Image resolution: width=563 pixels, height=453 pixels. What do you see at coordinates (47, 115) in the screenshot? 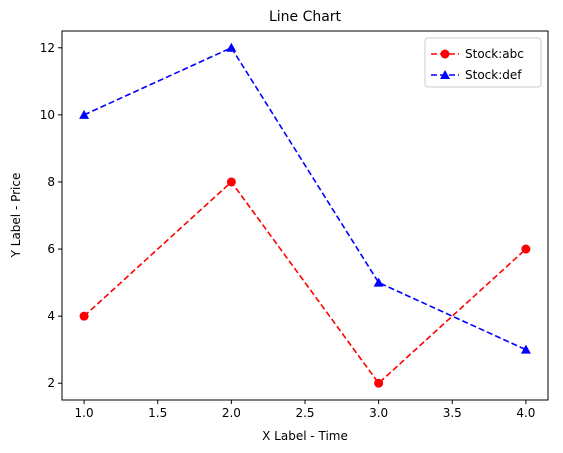
I see `y-tick-label: 10` at bounding box center [47, 115].